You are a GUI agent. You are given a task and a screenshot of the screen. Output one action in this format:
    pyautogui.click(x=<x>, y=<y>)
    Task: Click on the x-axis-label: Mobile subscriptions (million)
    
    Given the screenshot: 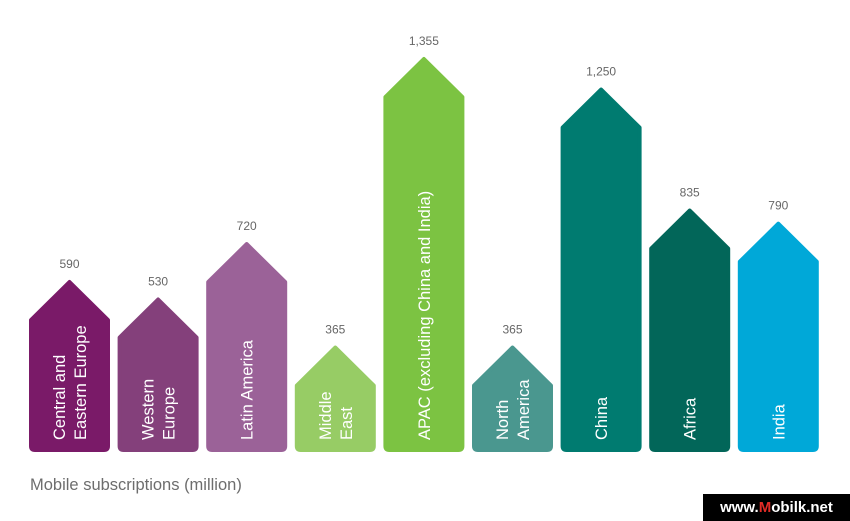 What is the action you would take?
    pyautogui.click(x=136, y=485)
    